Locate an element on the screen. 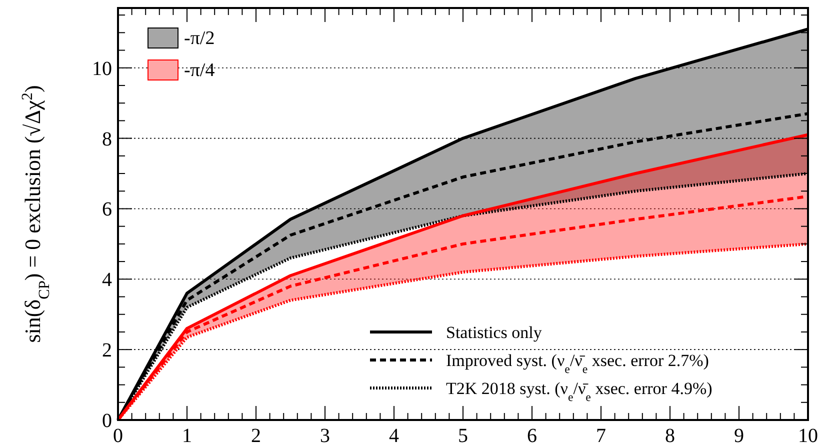 This screenshot has height=448, width=836. y-tick-label: 6 is located at coordinates (107, 209).